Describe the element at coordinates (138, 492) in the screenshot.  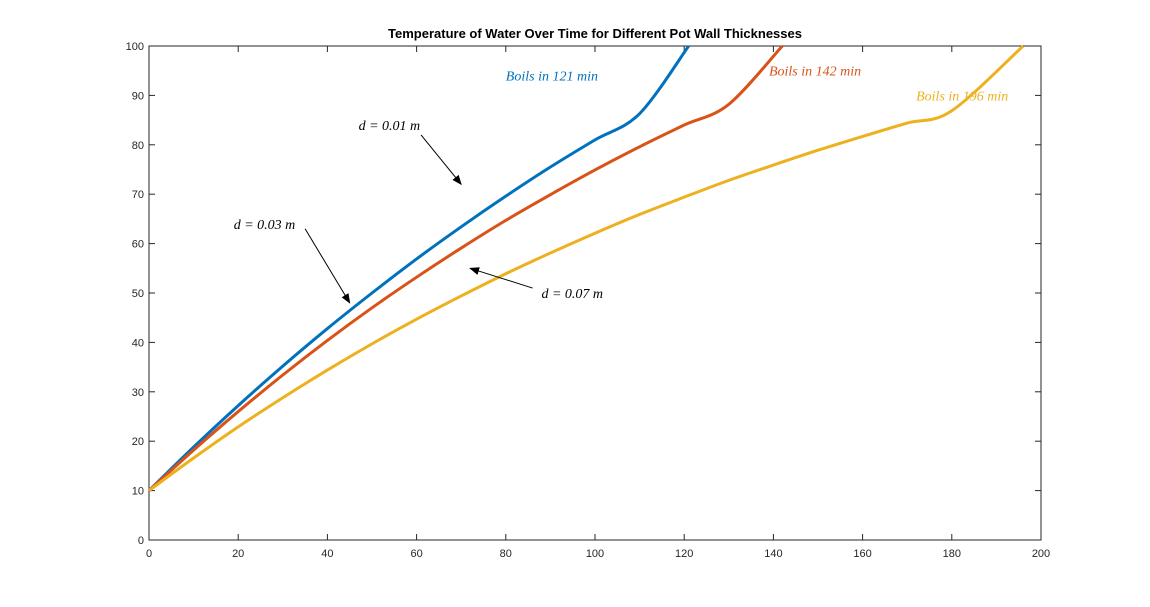
I see `y-tick-label: 10` at that location.